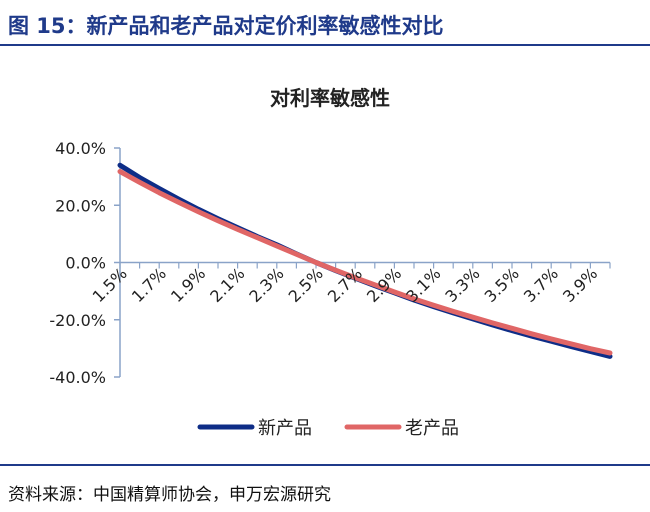  Describe the element at coordinates (188, 285) in the screenshot. I see `x-tick-label: 1.9%` at that location.